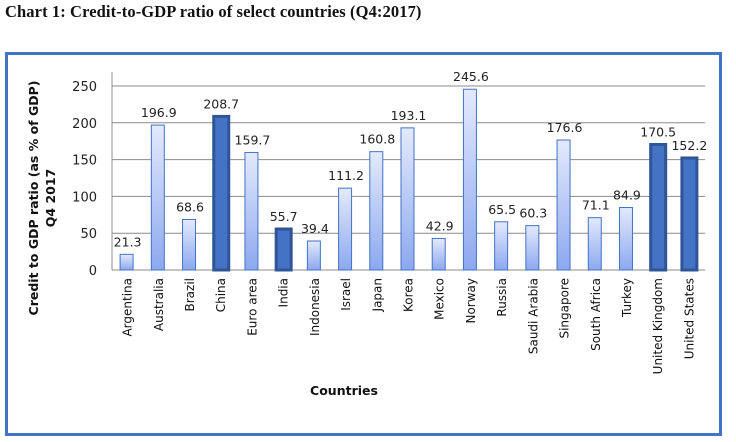 The image size is (736, 442). I want to click on data-label: 21.3, so click(128, 241).